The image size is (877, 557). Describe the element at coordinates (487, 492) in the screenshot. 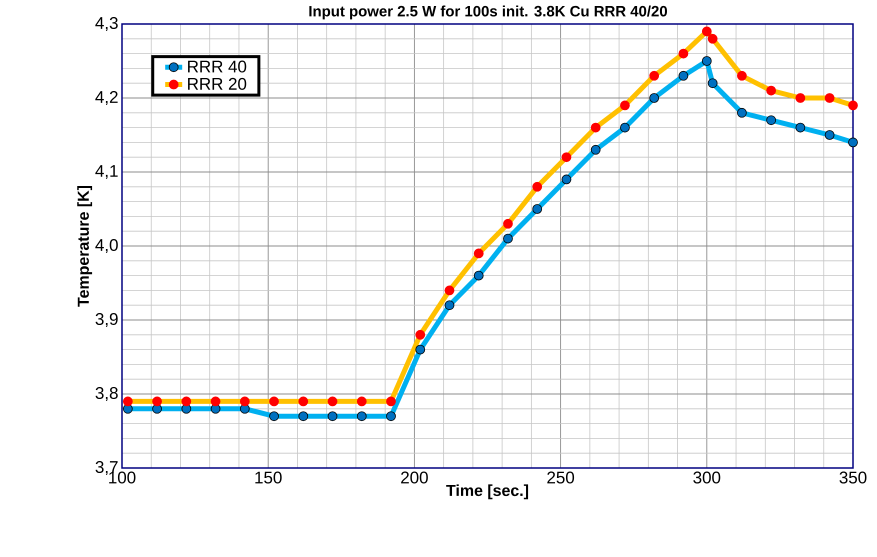

I see `x-axis-title: Time [sec.]` at that location.